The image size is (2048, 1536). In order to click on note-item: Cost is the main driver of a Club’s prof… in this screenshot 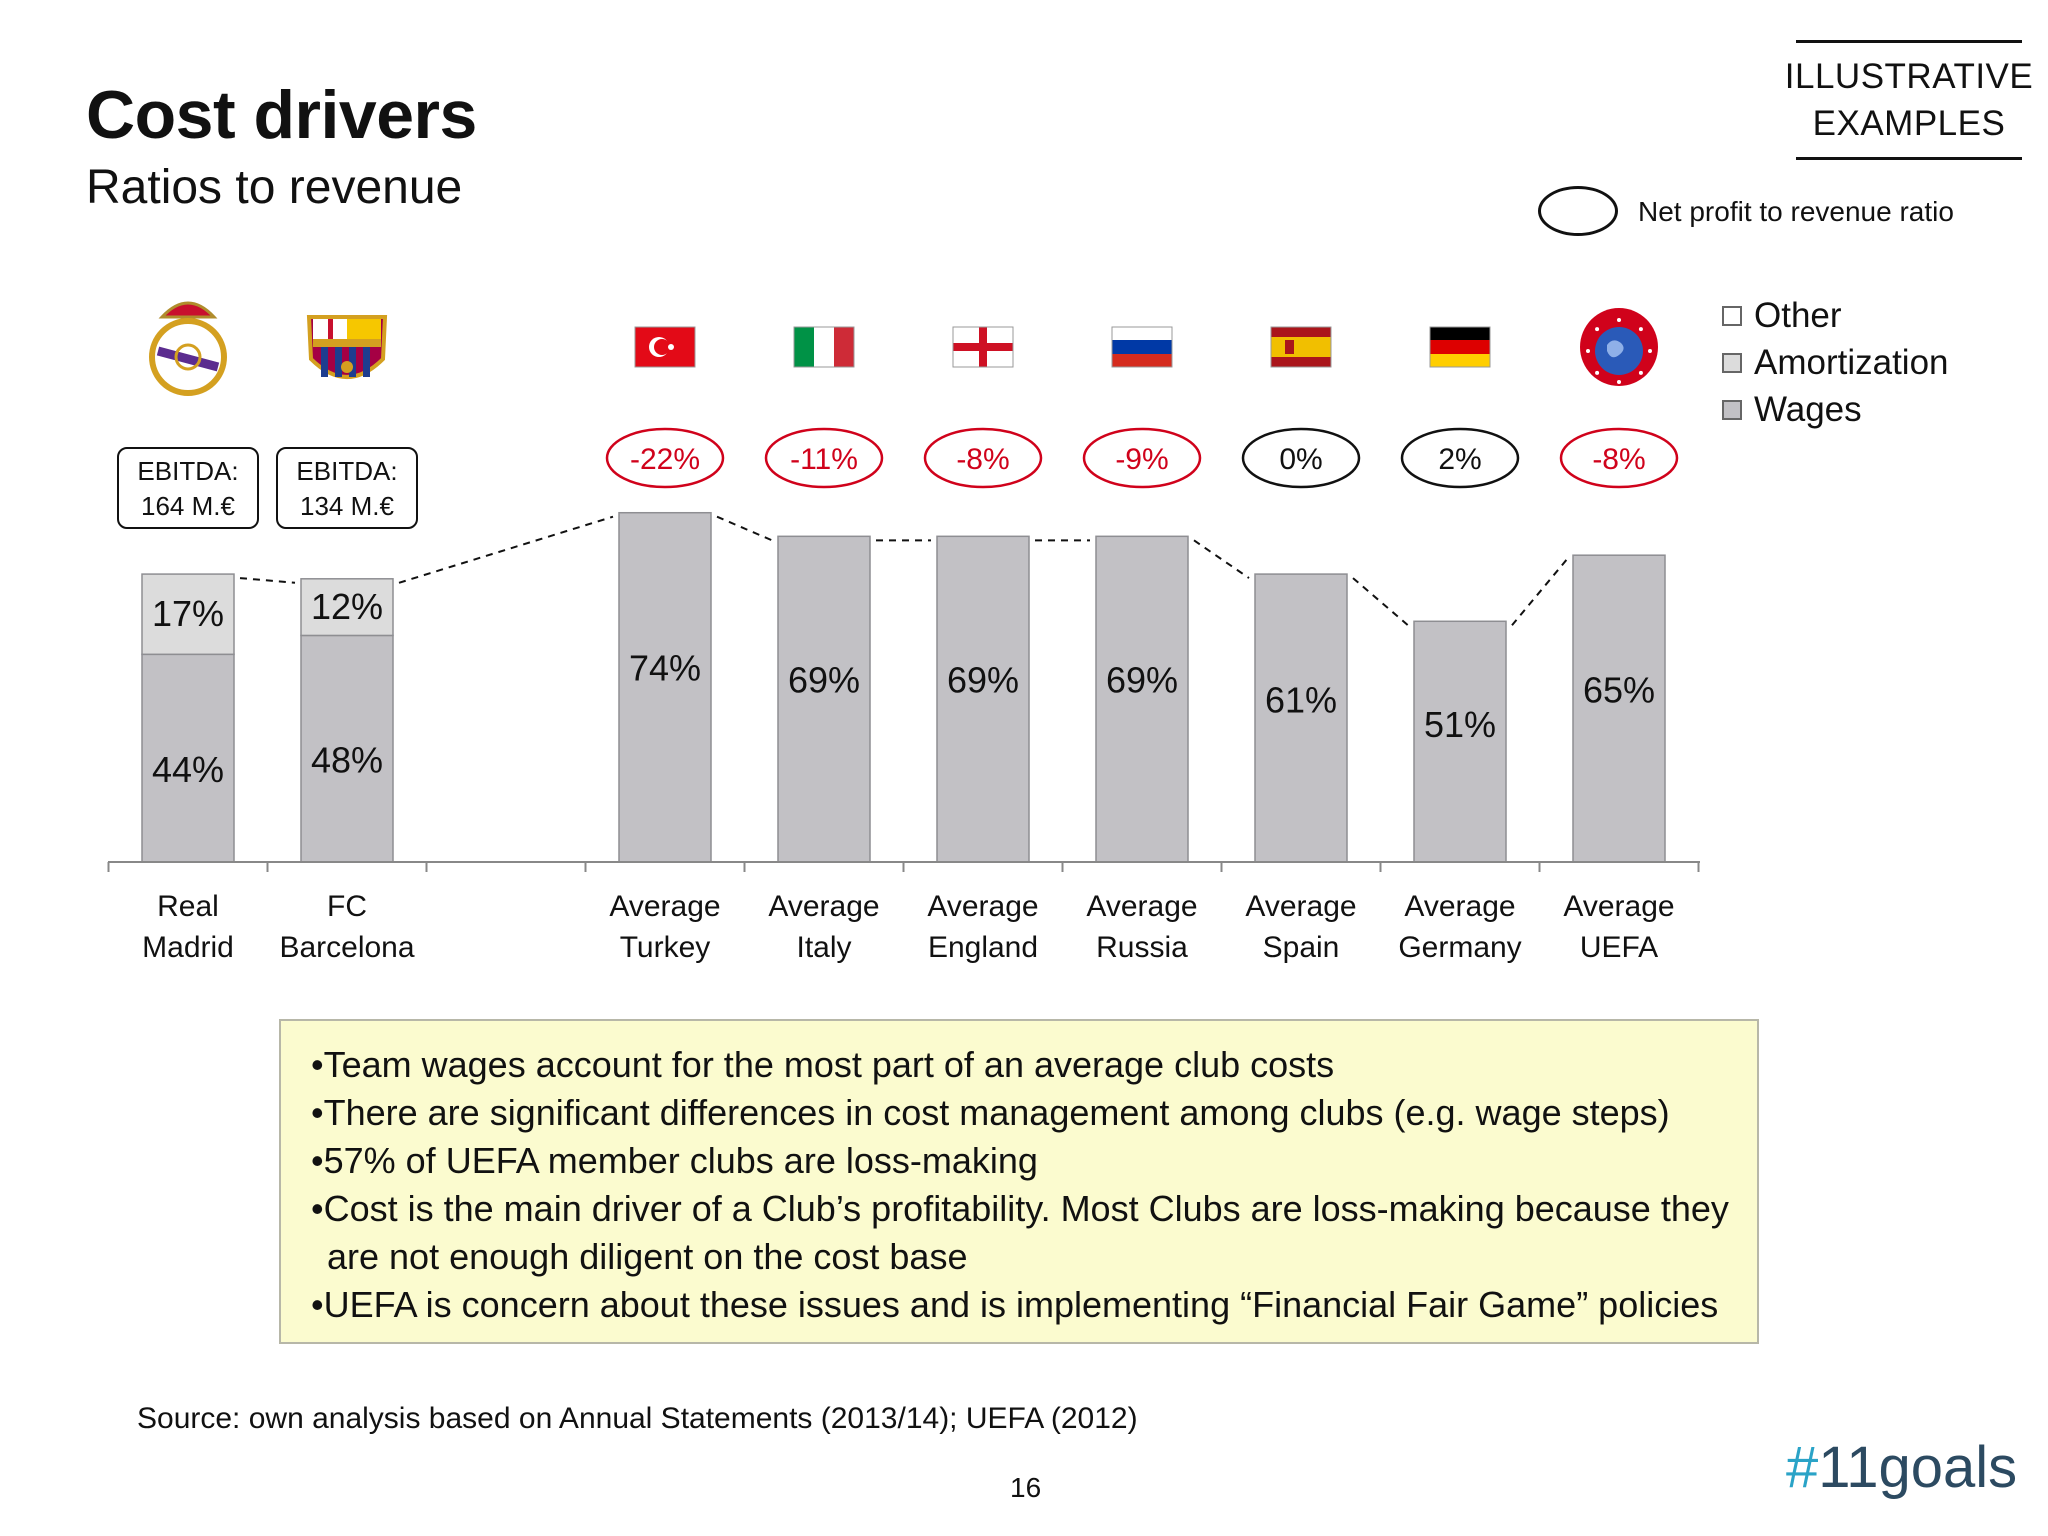, I will do `click(1034, 1233)`.